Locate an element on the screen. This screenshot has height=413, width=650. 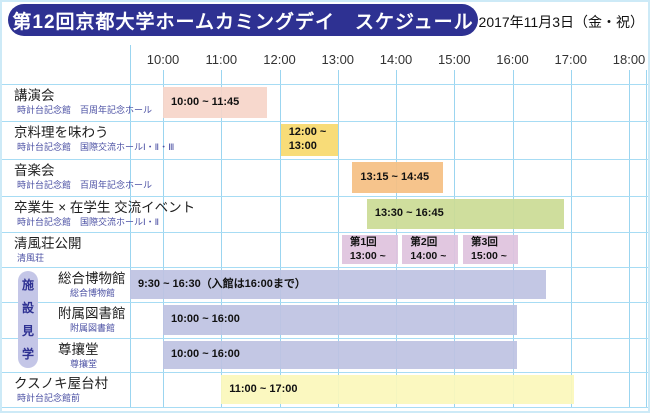
row-title: 清風荘公開 is located at coordinates (48, 243).